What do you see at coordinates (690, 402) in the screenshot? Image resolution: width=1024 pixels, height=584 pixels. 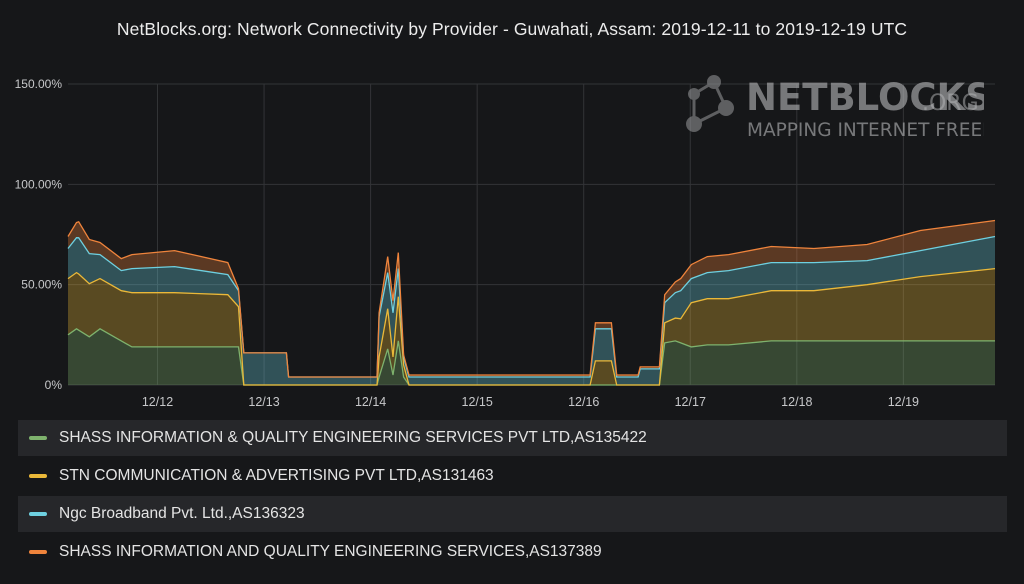 I see `x-tick-label-5: 12/17` at bounding box center [690, 402].